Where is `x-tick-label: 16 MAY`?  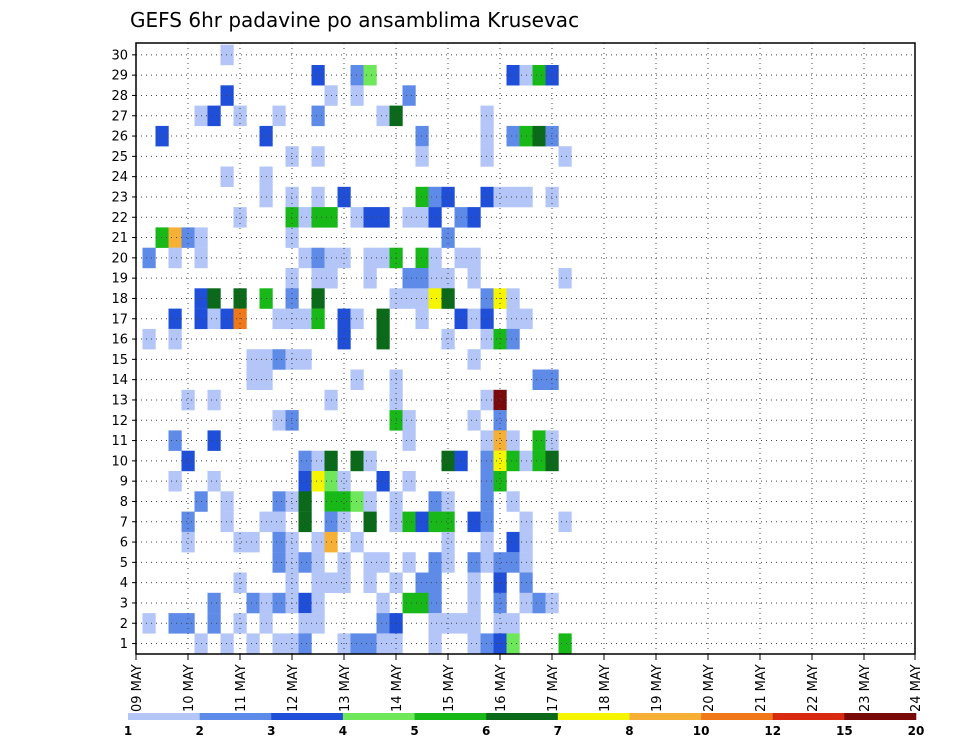
x-tick-label: 16 MAY is located at coordinates (501, 688).